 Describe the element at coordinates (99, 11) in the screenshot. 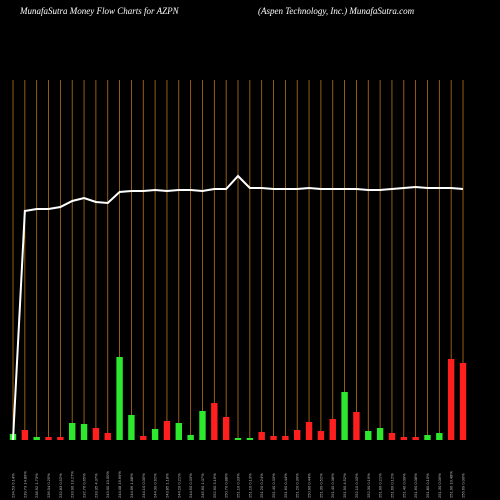

I see `chart-title: MunafaSutra Money Flow Charts for AZPN` at that location.